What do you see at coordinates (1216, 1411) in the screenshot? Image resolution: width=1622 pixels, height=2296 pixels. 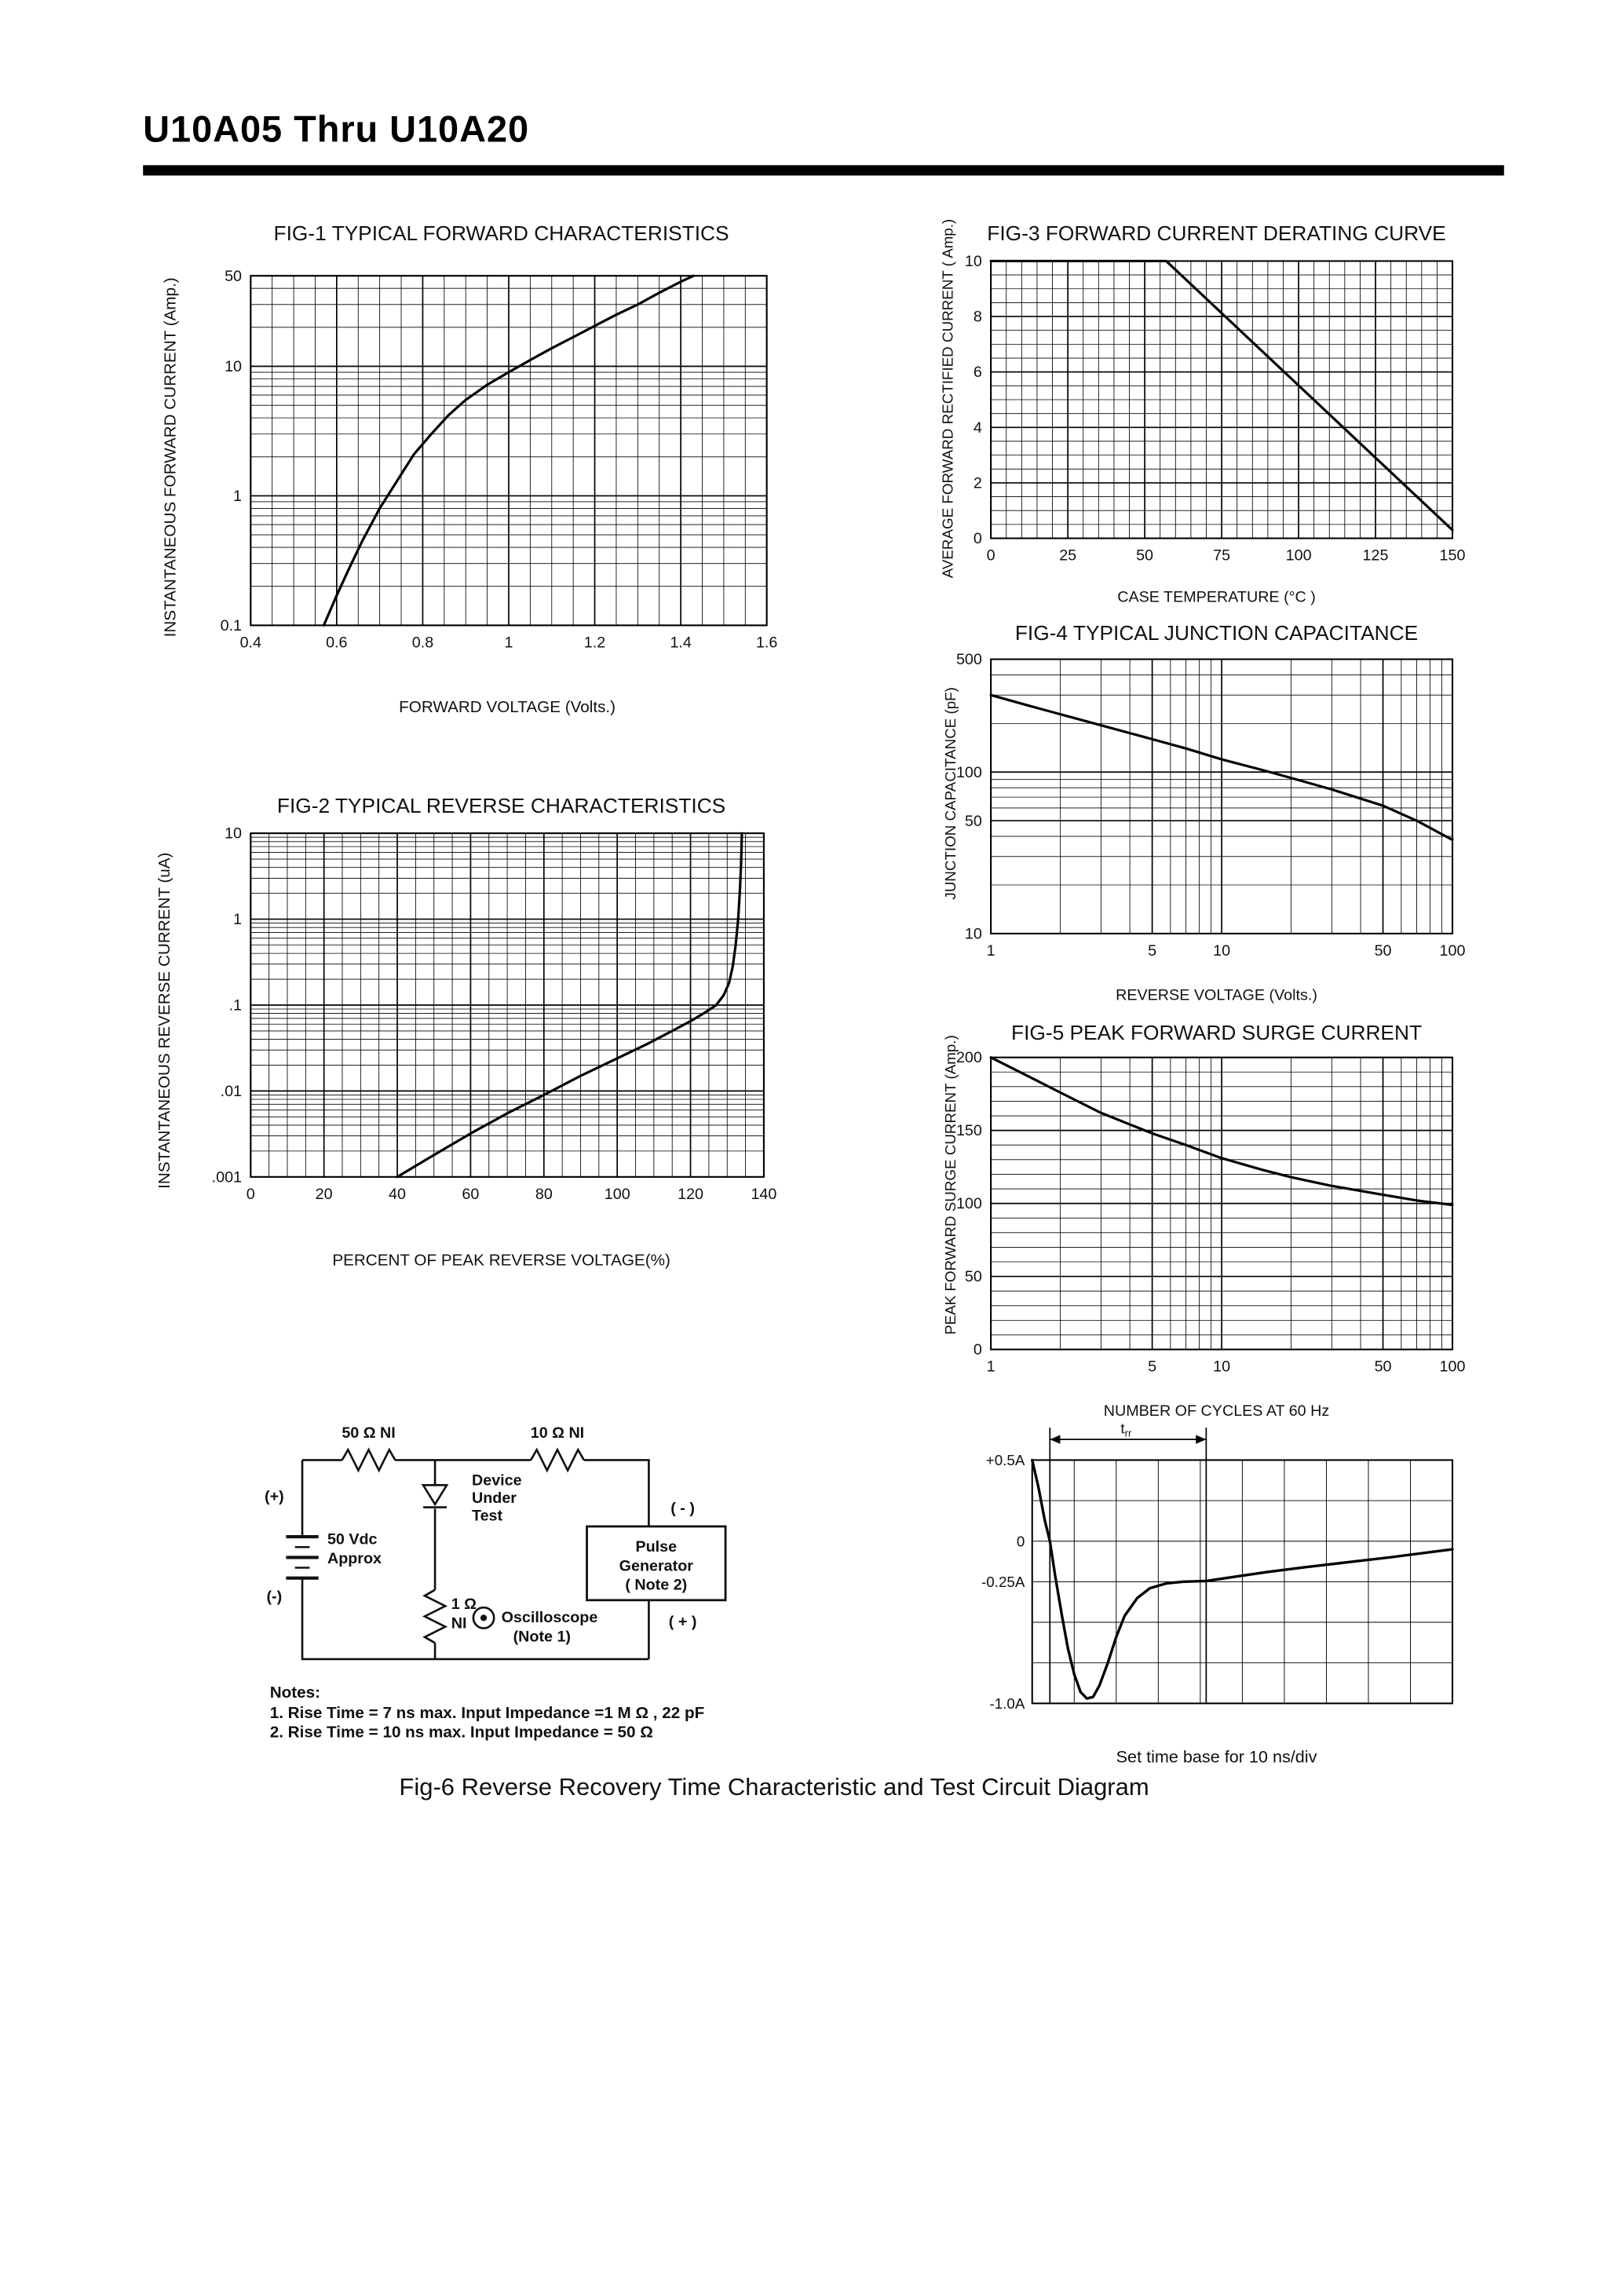 I see `fig5-xlabel: NUMBER OF CYCLES AT 60 Hz` at bounding box center [1216, 1411].